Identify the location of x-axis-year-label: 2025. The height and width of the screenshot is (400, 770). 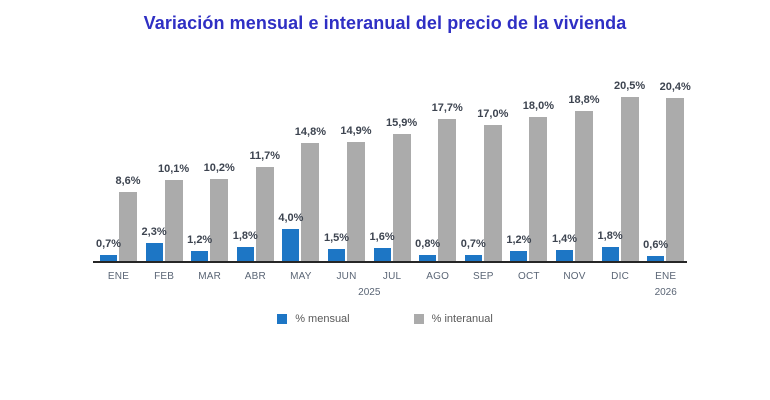
(369, 292).